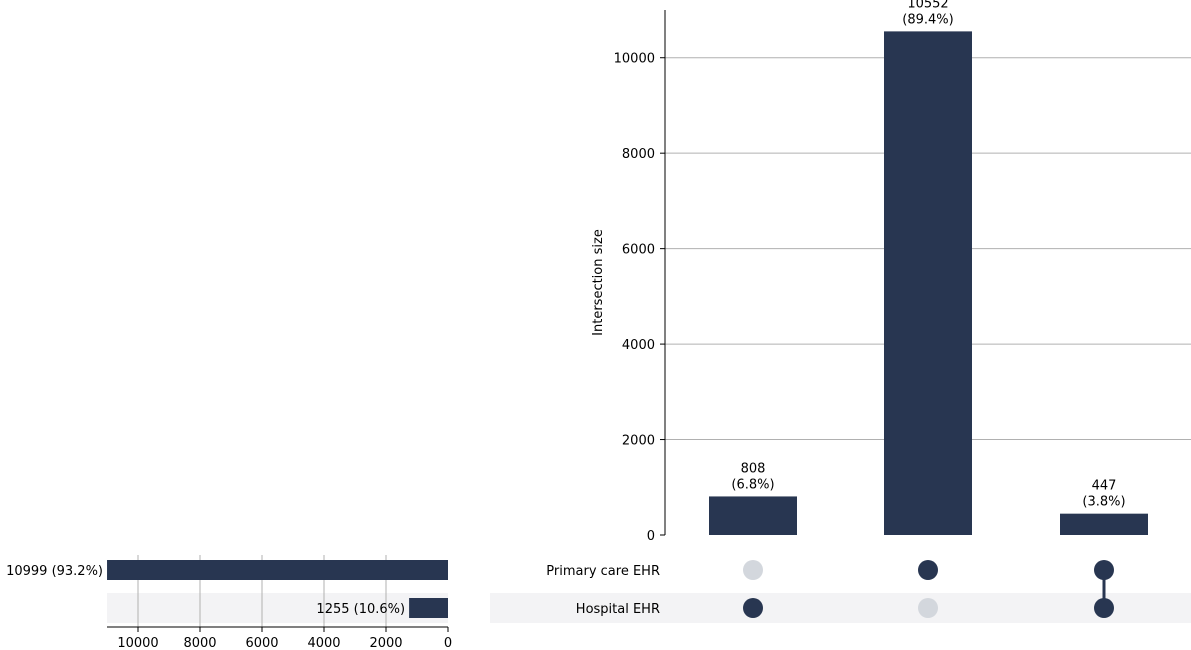 The height and width of the screenshot is (650, 1191). I want to click on y-tick-label: 6000, so click(638, 250).